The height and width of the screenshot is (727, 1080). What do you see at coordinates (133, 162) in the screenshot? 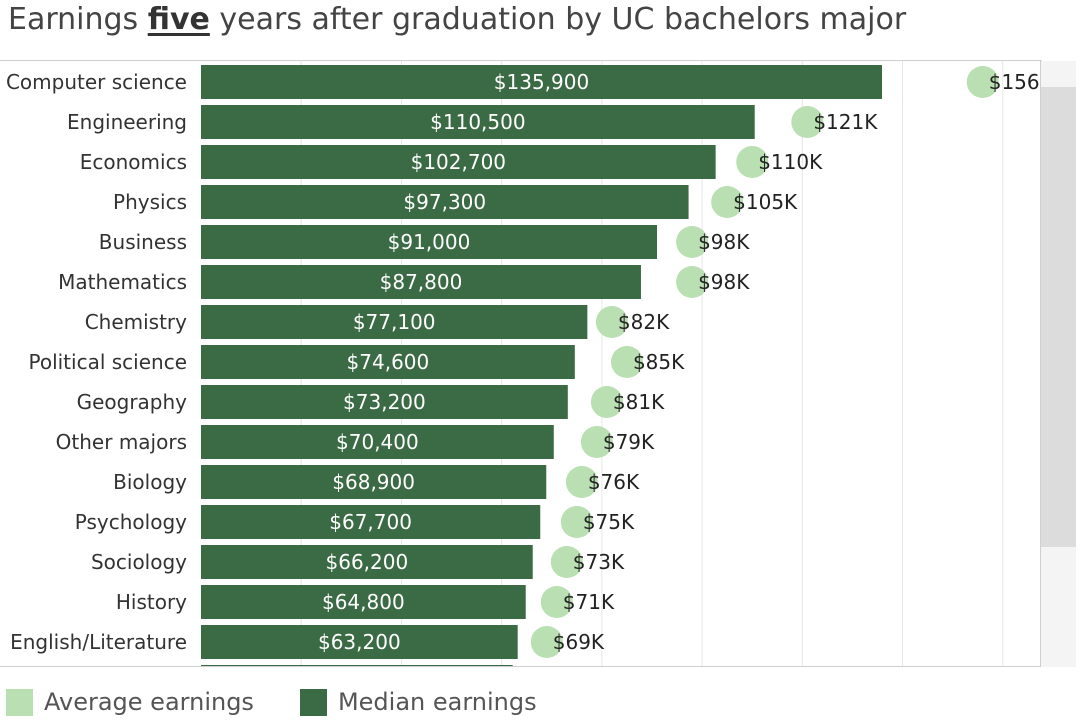
I see `category-label: Economics` at bounding box center [133, 162].